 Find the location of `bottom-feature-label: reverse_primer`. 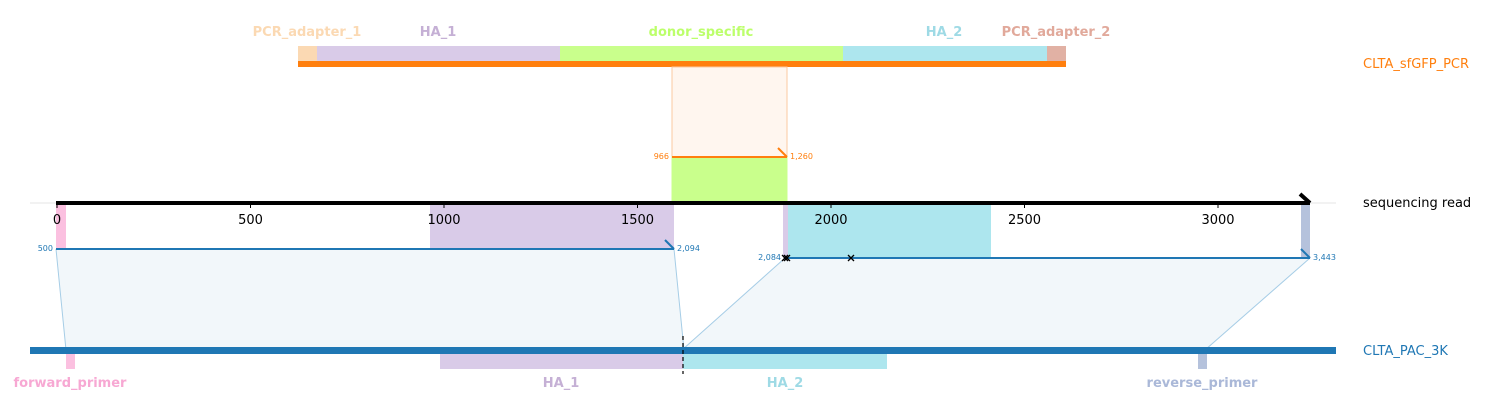

bottom-feature-label: reverse_primer is located at coordinates (1203, 383).